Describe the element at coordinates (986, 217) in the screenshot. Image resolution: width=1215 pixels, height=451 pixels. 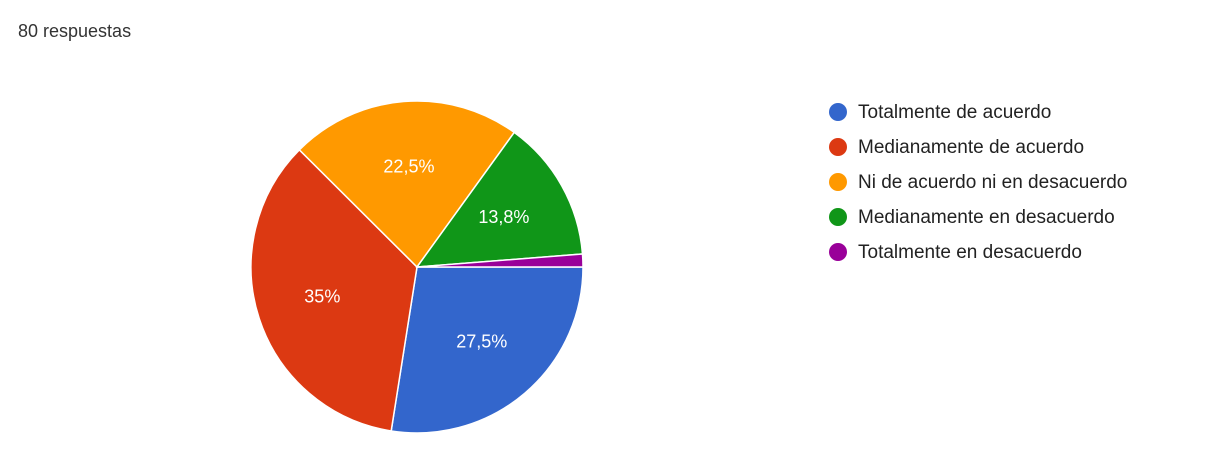
I see `legend-label: Medianamente en desacuerdo` at that location.